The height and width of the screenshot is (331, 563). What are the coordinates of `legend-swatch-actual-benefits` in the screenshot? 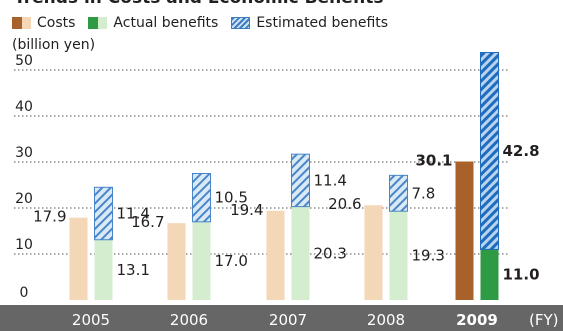 It's located at (98, 23).